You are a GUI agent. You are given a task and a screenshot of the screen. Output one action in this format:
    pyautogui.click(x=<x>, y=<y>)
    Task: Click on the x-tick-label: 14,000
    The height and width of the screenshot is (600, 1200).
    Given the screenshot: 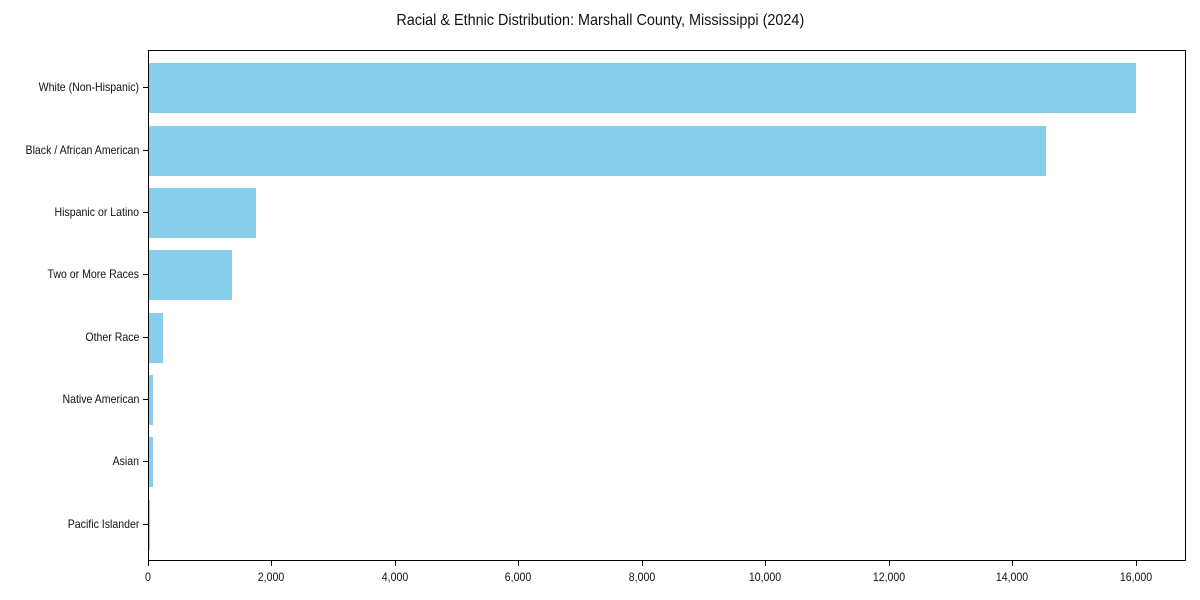 What is the action you would take?
    pyautogui.click(x=1012, y=577)
    